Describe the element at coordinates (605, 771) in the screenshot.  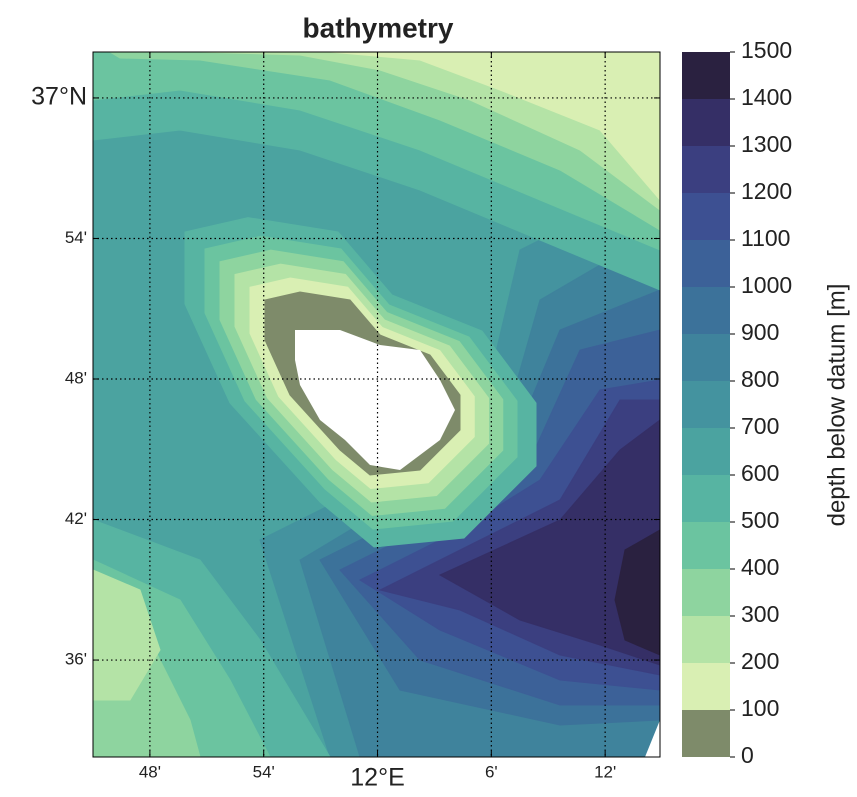
I see `x-tick-label: 12'` at that location.